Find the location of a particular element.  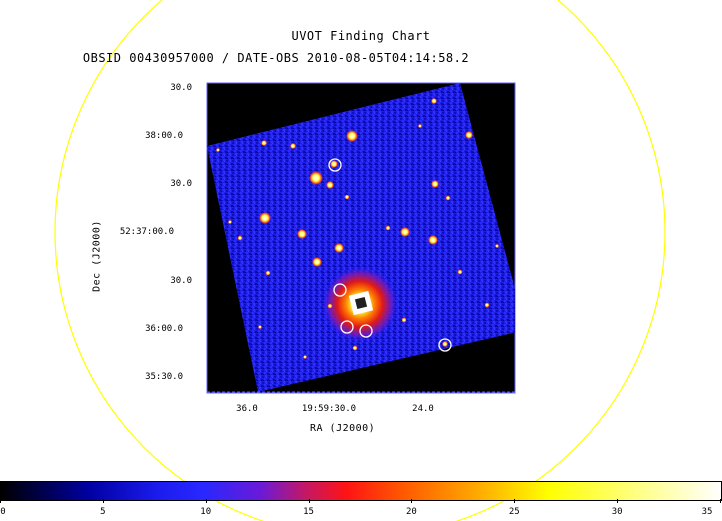

colorbar-tick-label: 15 is located at coordinates (308, 512).